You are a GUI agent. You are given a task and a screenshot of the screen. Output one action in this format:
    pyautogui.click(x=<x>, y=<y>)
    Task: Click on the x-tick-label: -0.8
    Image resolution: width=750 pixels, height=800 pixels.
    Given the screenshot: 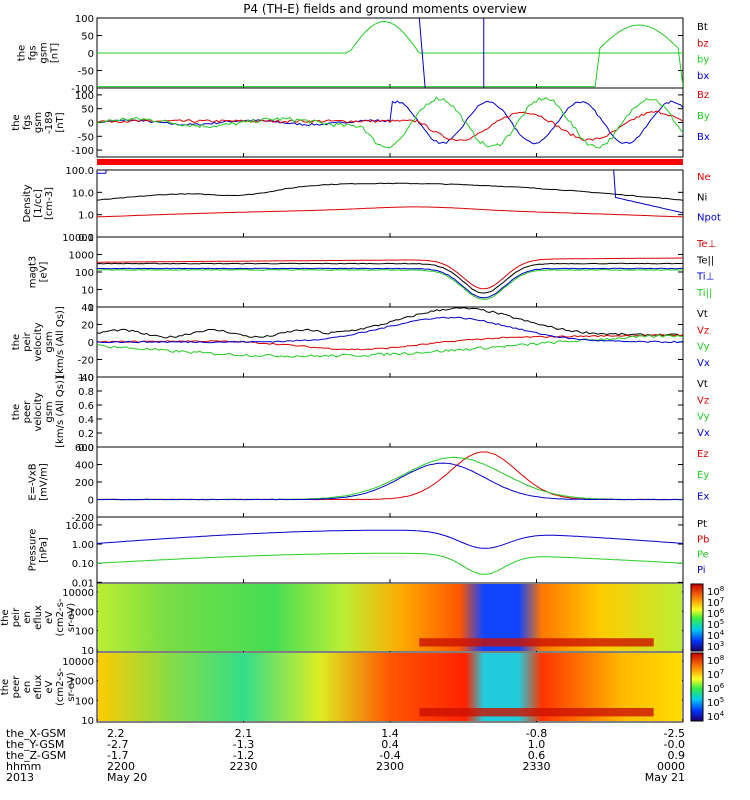 What is the action you would take?
    pyautogui.click(x=536, y=733)
    